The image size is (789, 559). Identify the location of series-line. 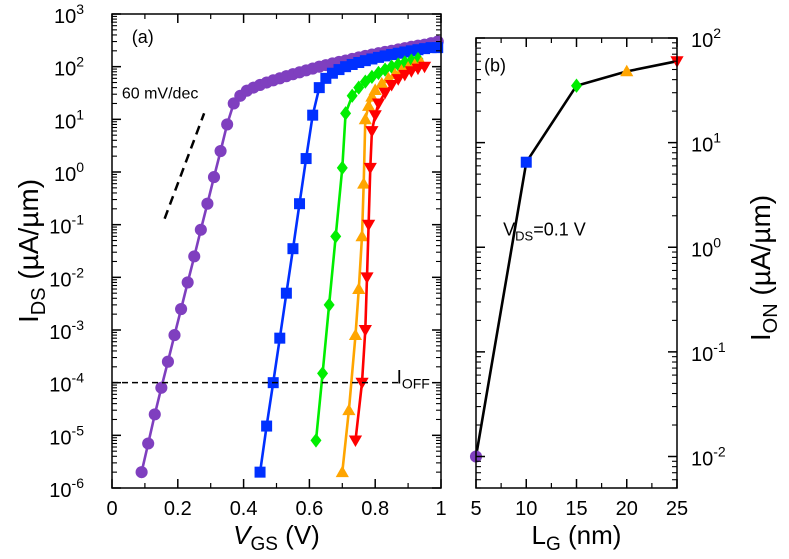
(381, 267).